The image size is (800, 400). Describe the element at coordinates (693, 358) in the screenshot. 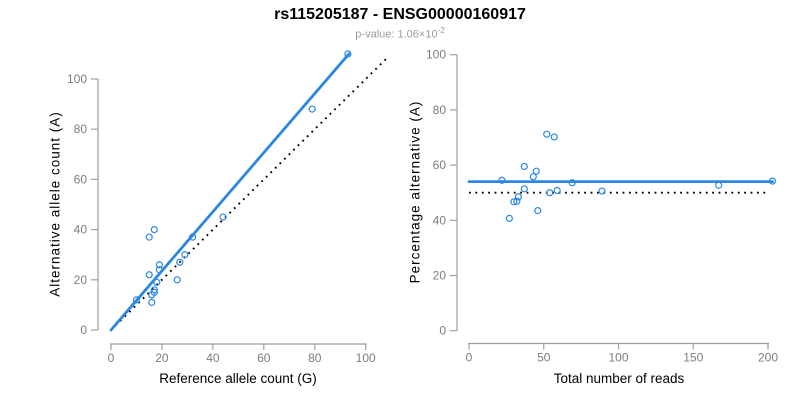

I see `x-tick-label: 150` at that location.